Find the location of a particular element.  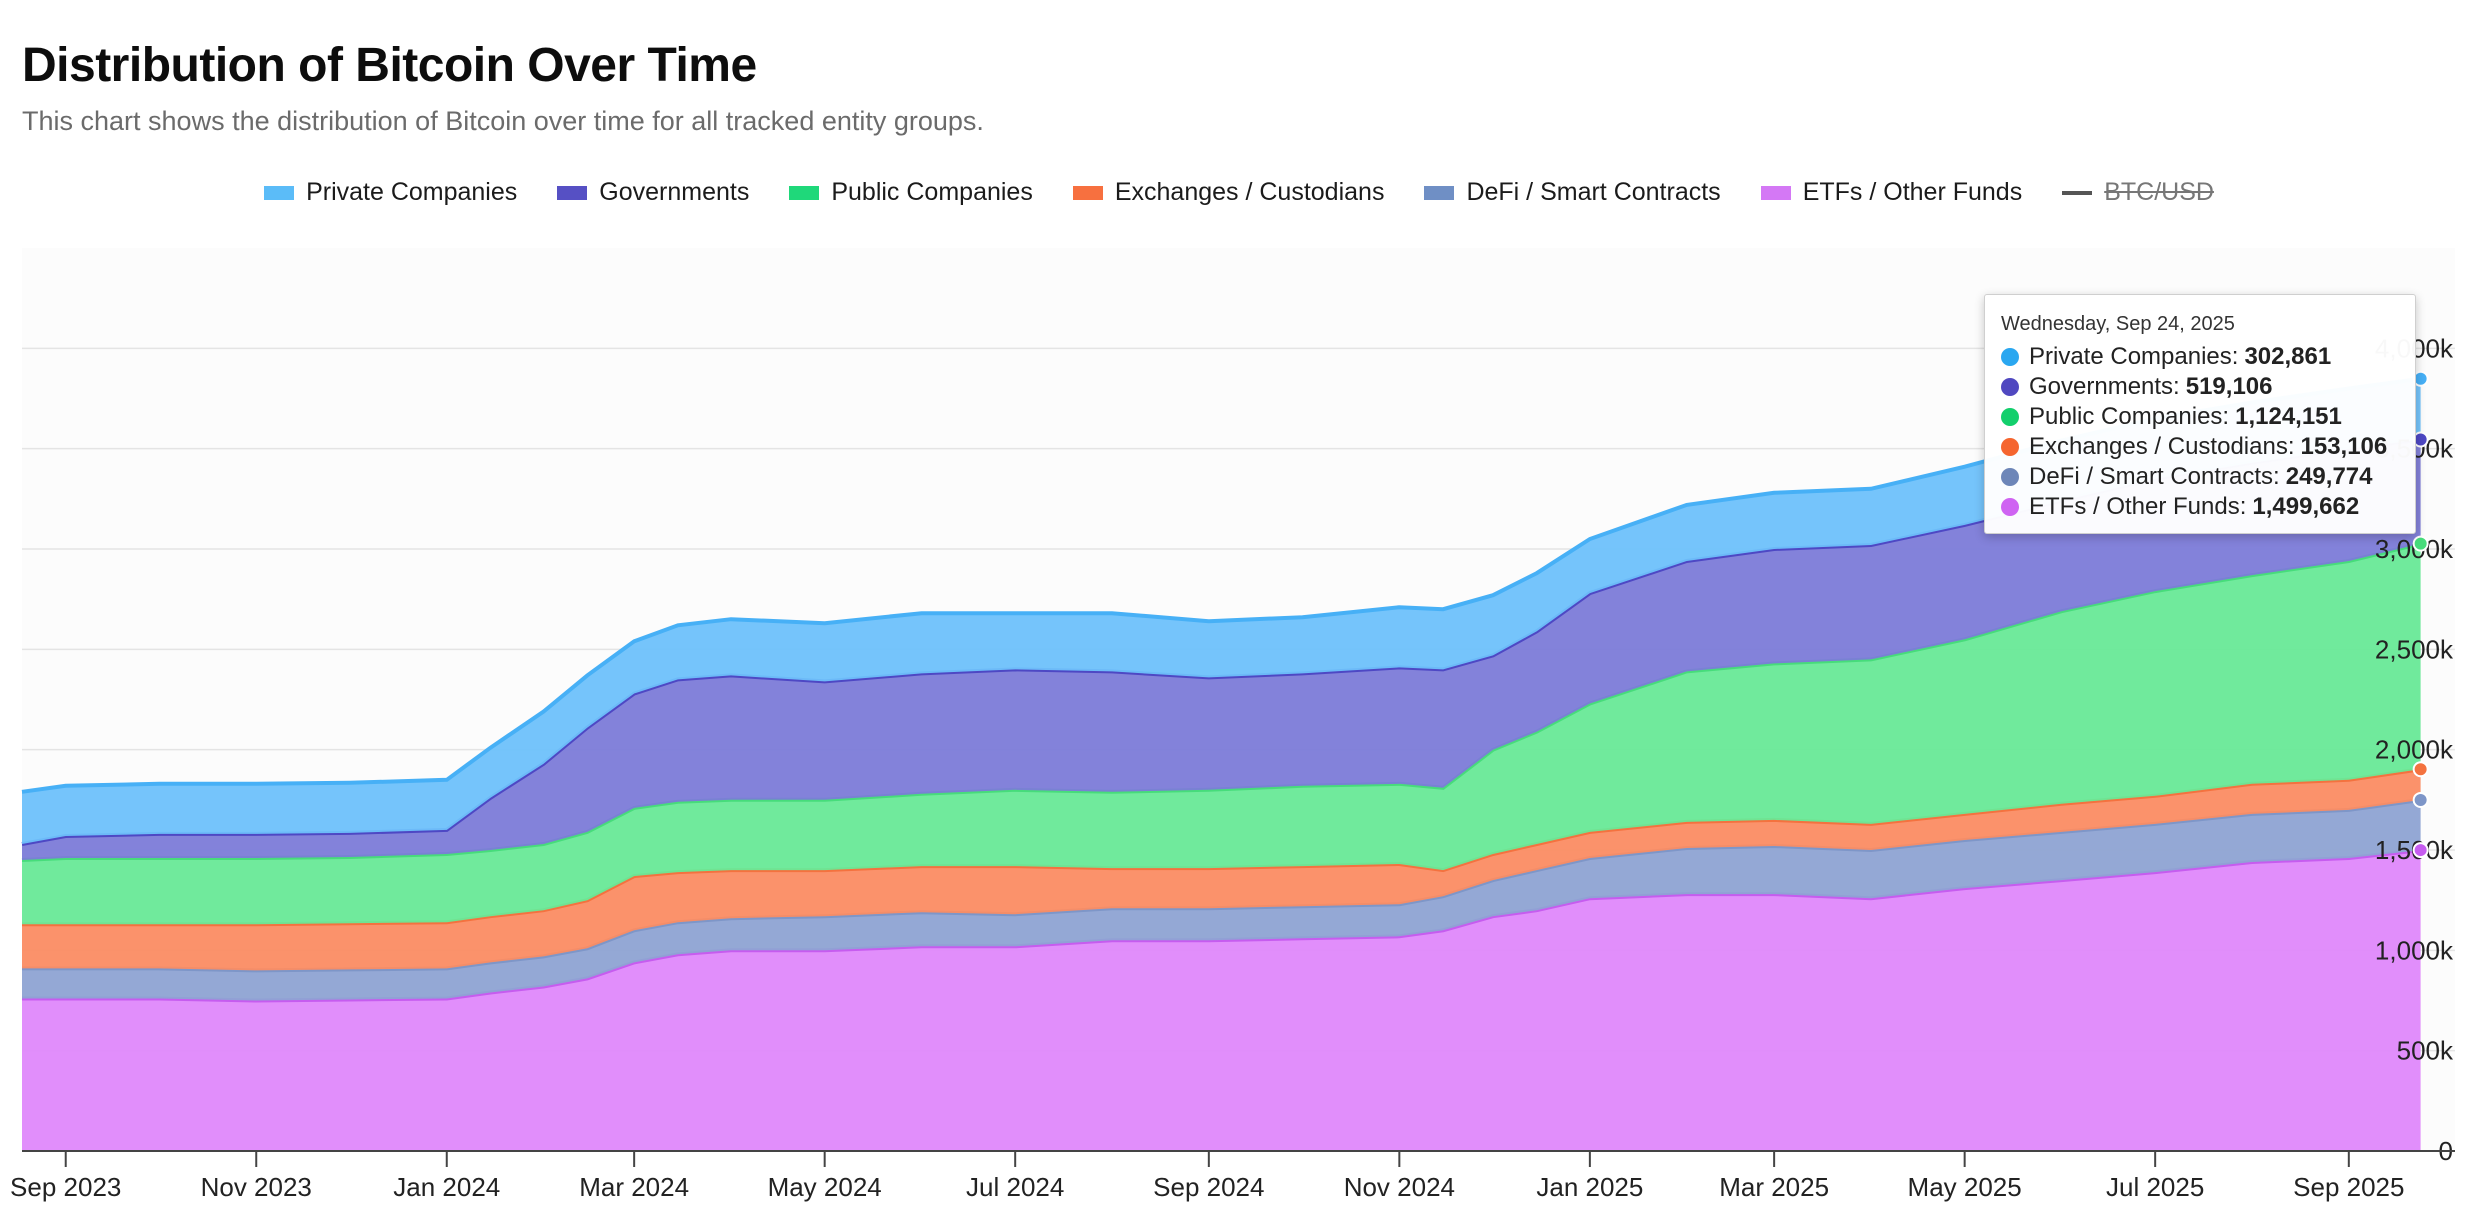

legend-item-governments: Governments is located at coordinates (653, 192).